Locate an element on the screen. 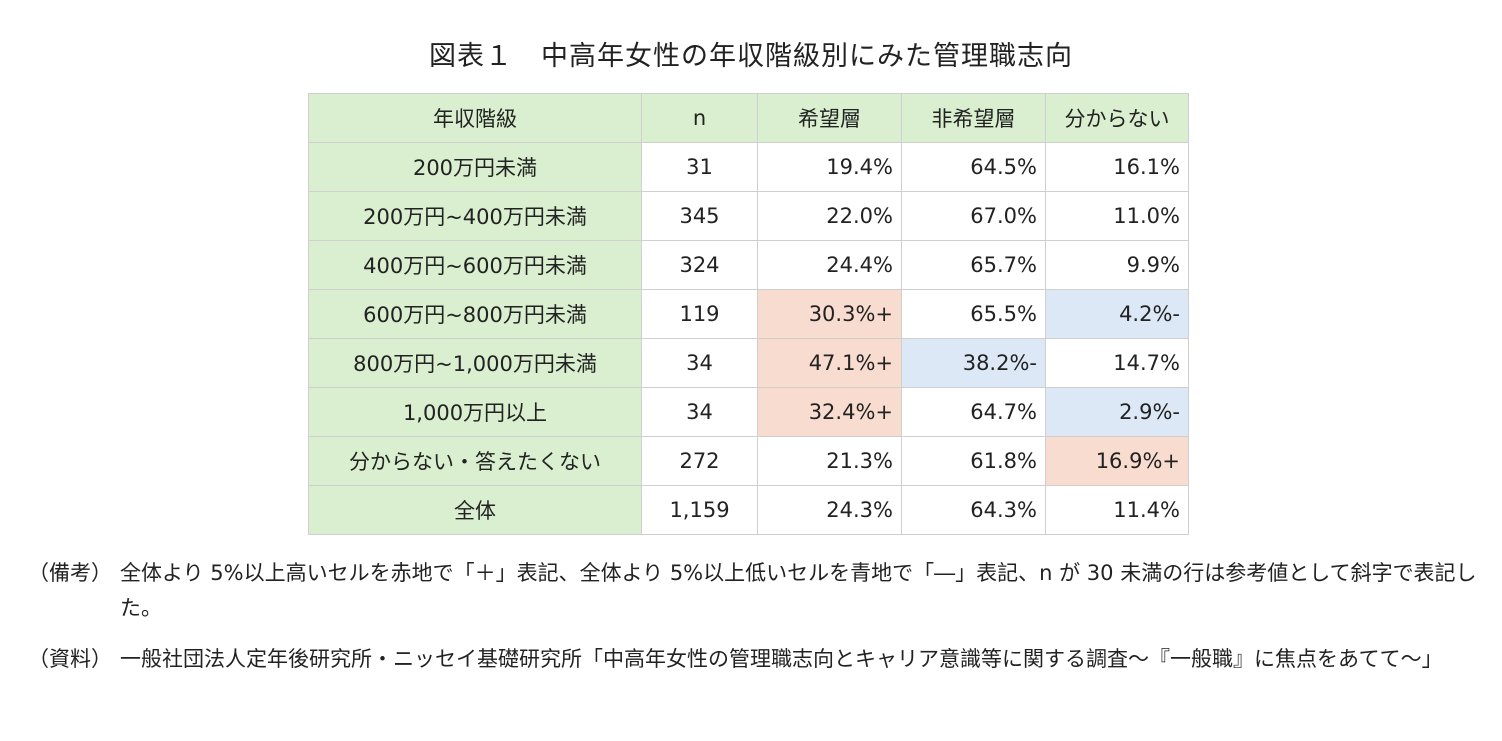 The width and height of the screenshot is (1502, 741). table-row: 1,000万円以上 34 32.4%+ 64.7% 2.9%- is located at coordinates (748, 412).